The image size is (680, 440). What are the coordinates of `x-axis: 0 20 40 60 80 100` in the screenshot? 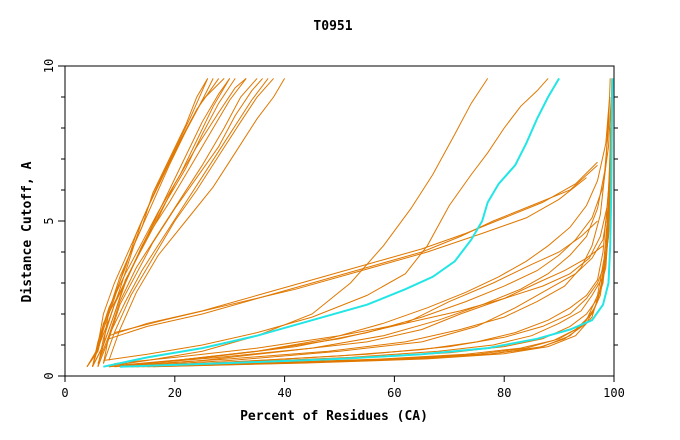 It's located at (343, 388).